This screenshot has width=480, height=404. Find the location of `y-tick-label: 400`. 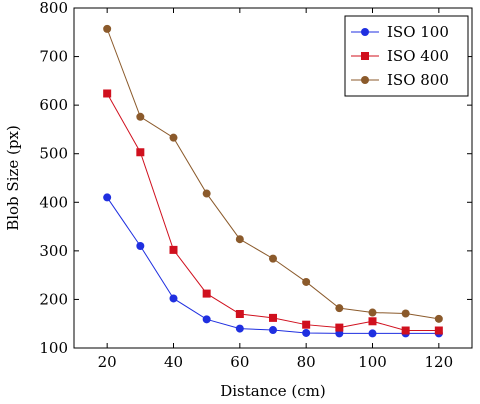

y-tick-label: 400 is located at coordinates (53, 202).